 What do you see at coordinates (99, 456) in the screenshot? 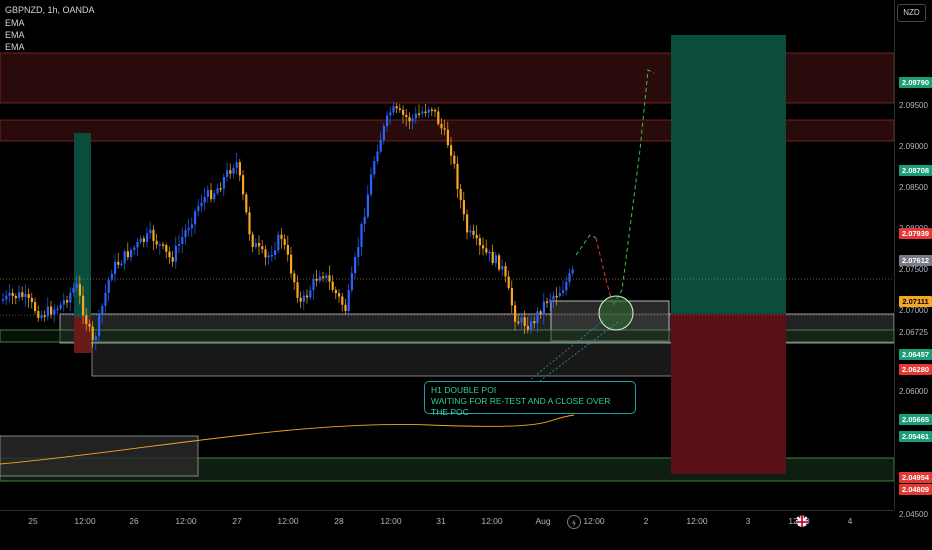
I see `grey-zone-left` at bounding box center [99, 456].